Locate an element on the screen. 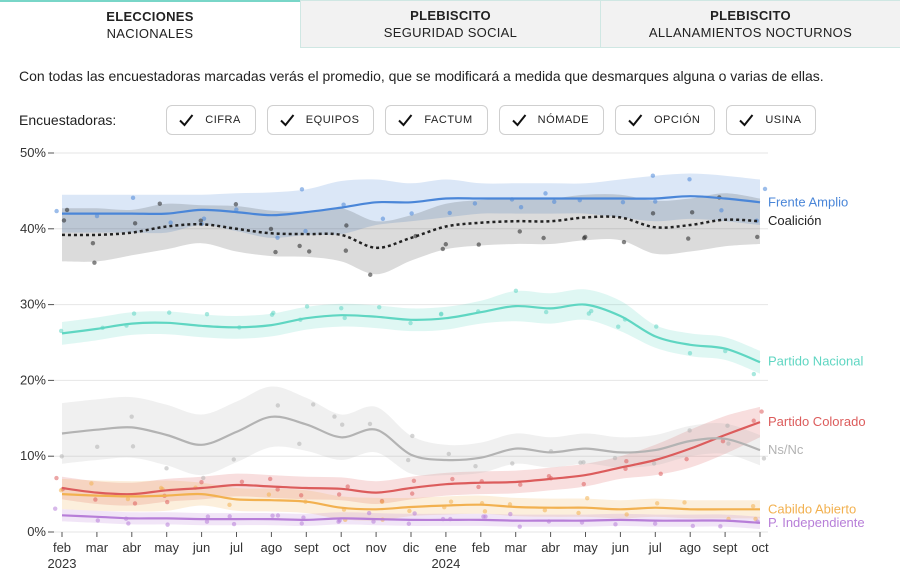 This screenshot has width=900, height=585. pollster-toggle-usina: USINA is located at coordinates (771, 120).